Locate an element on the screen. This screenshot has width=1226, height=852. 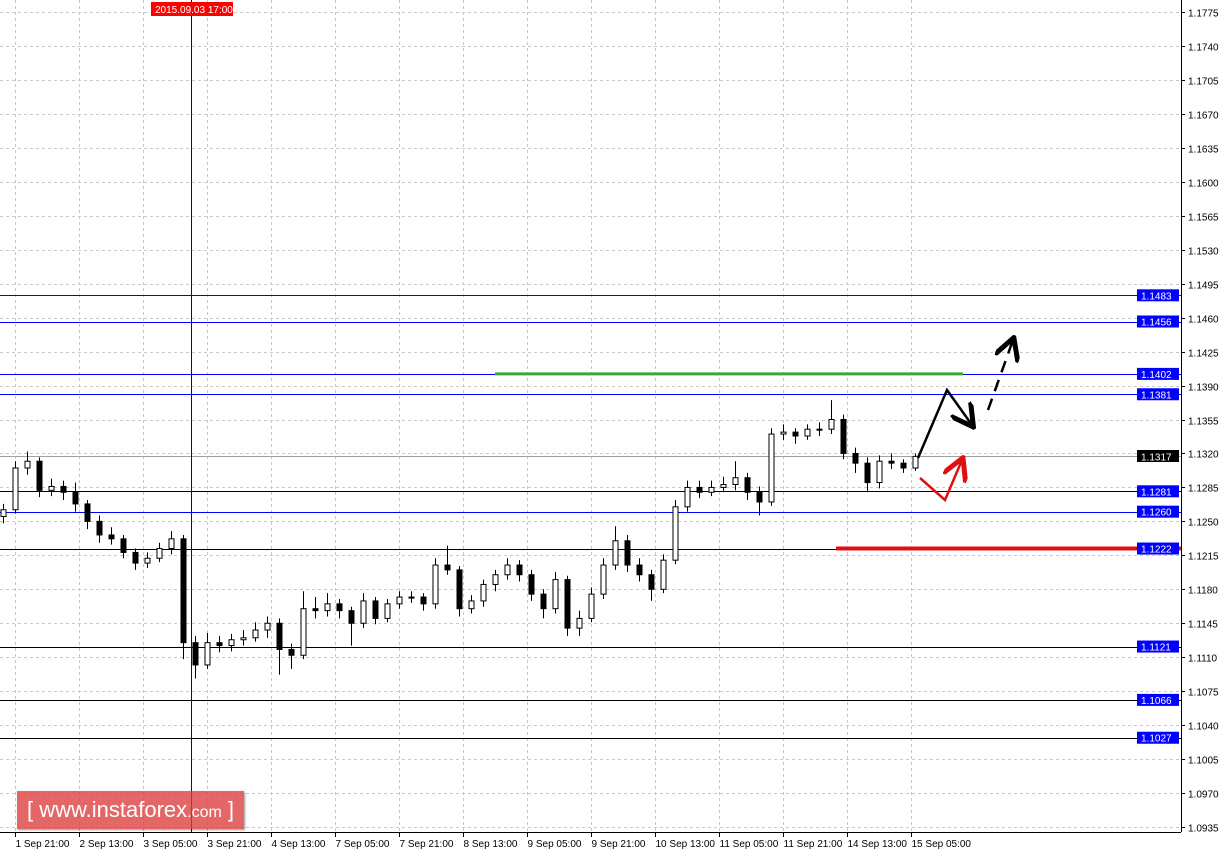
level-price-label: 1.1121 is located at coordinates (1156, 648).